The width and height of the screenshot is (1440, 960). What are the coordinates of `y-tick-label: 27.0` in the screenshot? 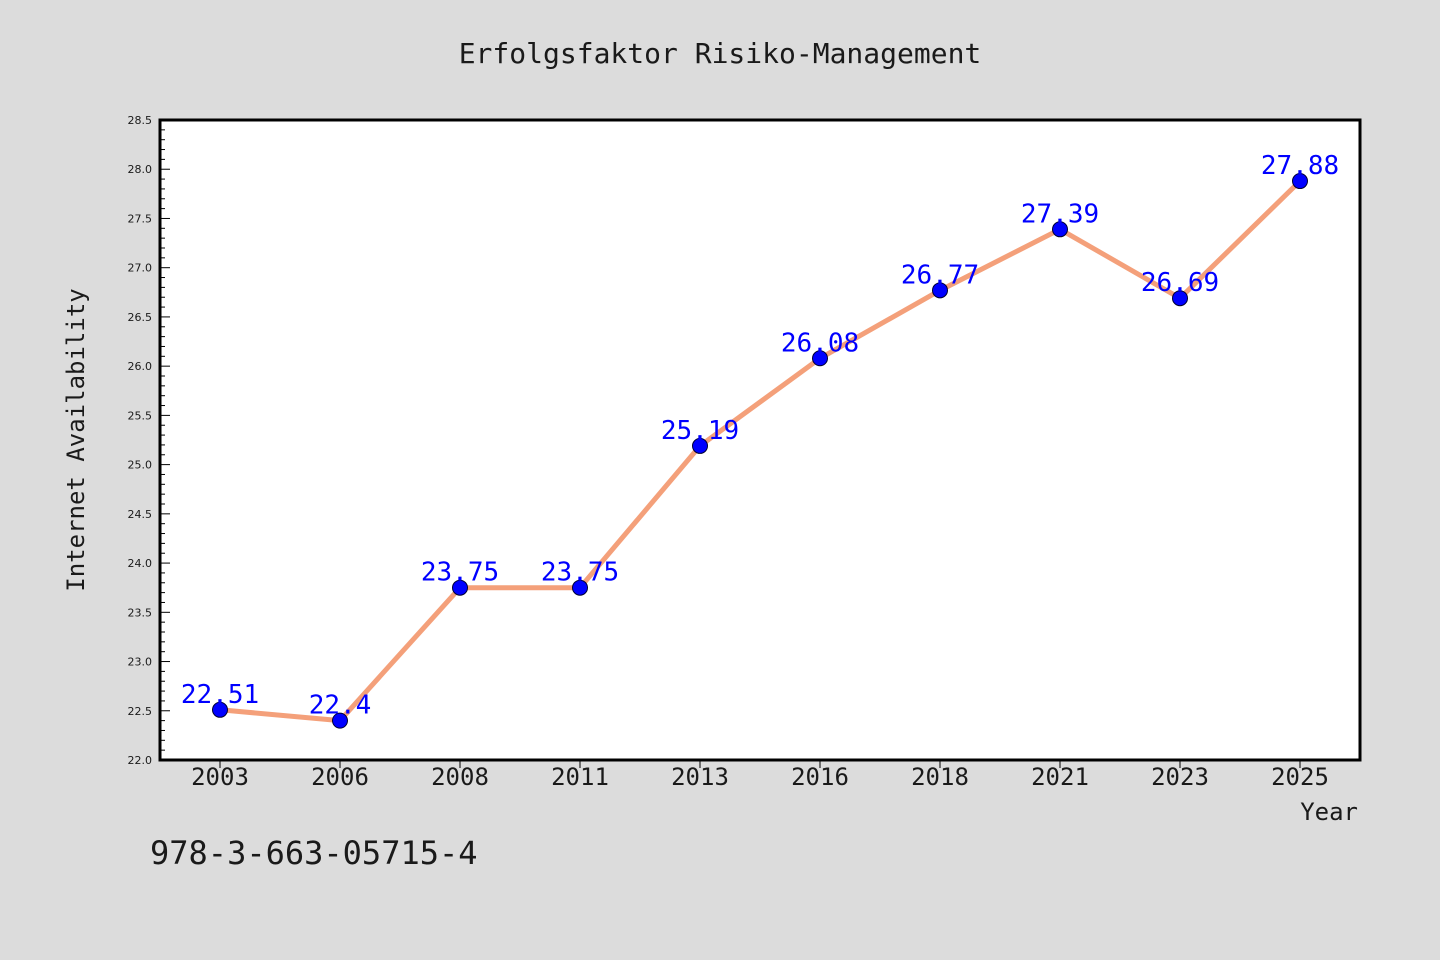 It's located at (140, 268).